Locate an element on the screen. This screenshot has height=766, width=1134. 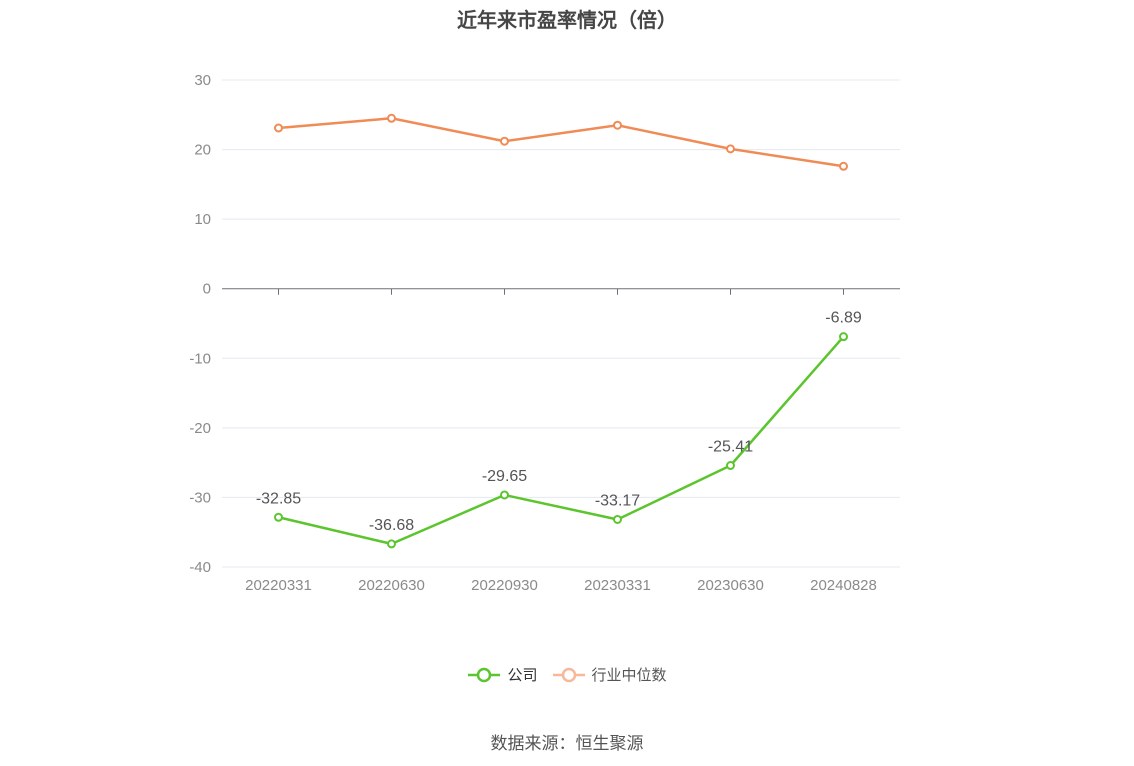
y-tick-label: -40 is located at coordinates (200, 567).